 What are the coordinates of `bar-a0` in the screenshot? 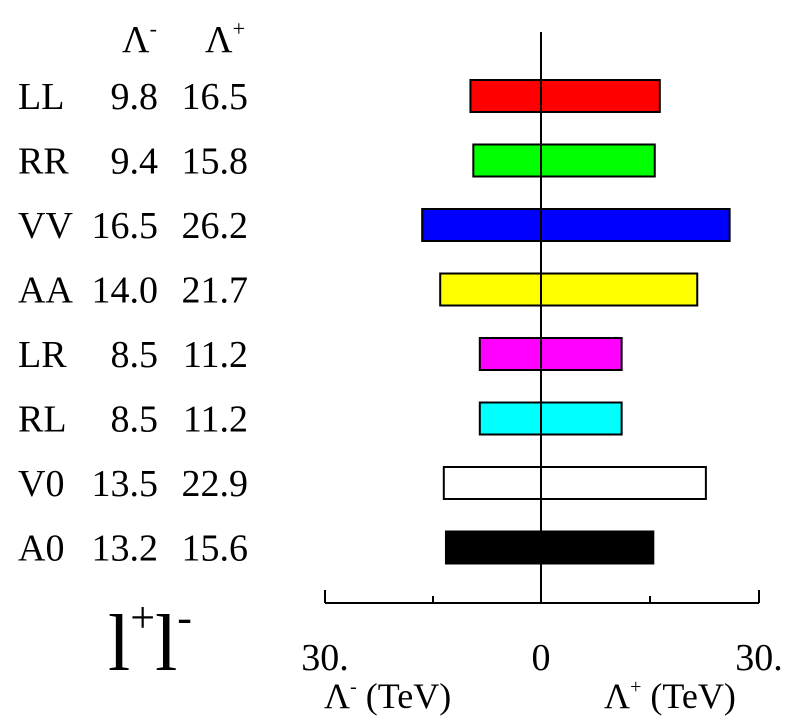 It's located at (549, 547).